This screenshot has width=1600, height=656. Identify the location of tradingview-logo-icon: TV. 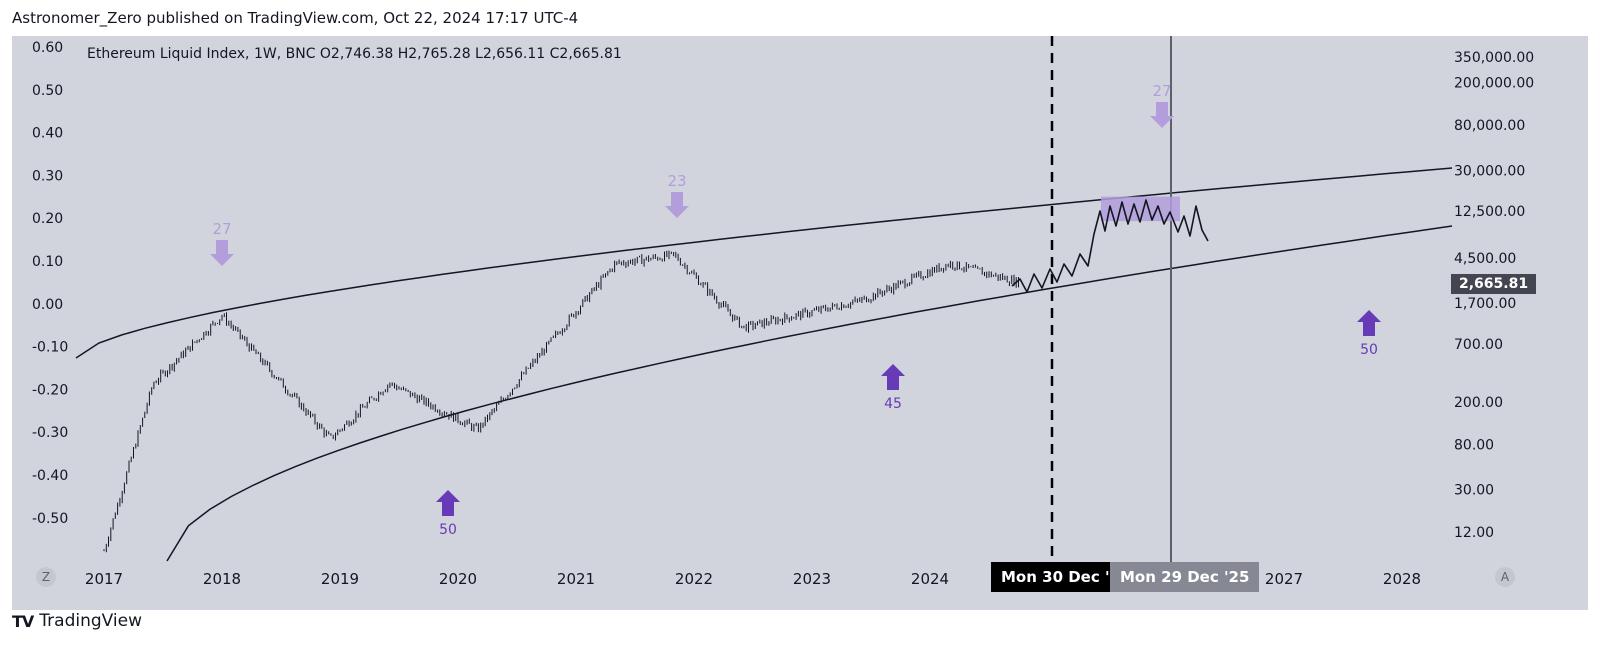
(23, 621).